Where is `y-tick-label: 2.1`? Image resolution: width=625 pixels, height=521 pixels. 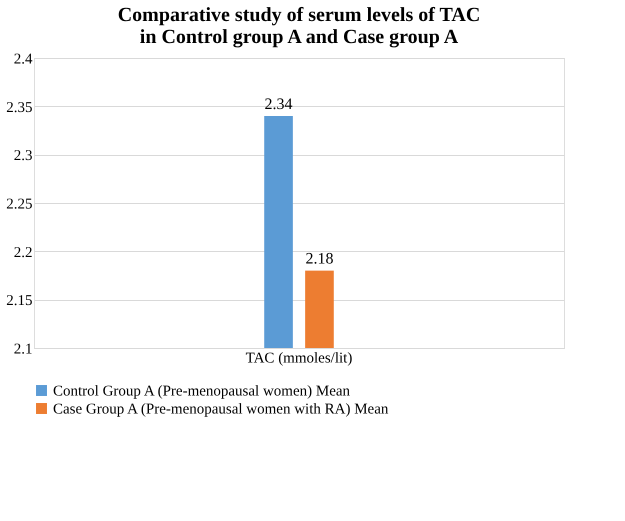 y-tick-label: 2.1 is located at coordinates (23, 350).